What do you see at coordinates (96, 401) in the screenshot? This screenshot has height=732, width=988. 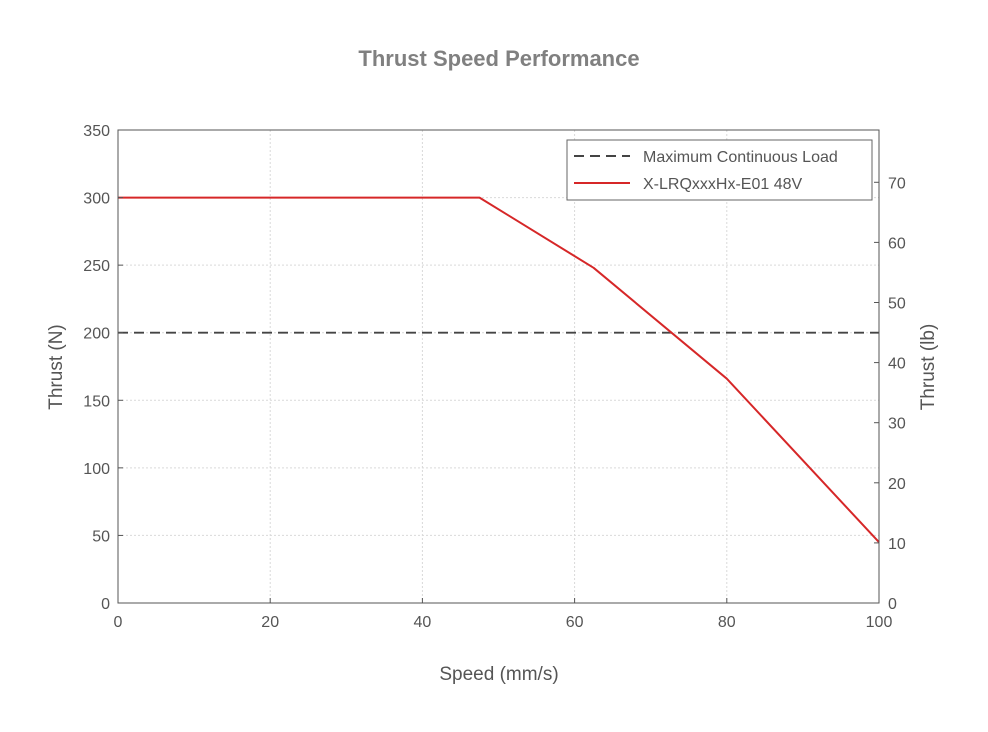 I see `y-tick-label: 150` at bounding box center [96, 401].